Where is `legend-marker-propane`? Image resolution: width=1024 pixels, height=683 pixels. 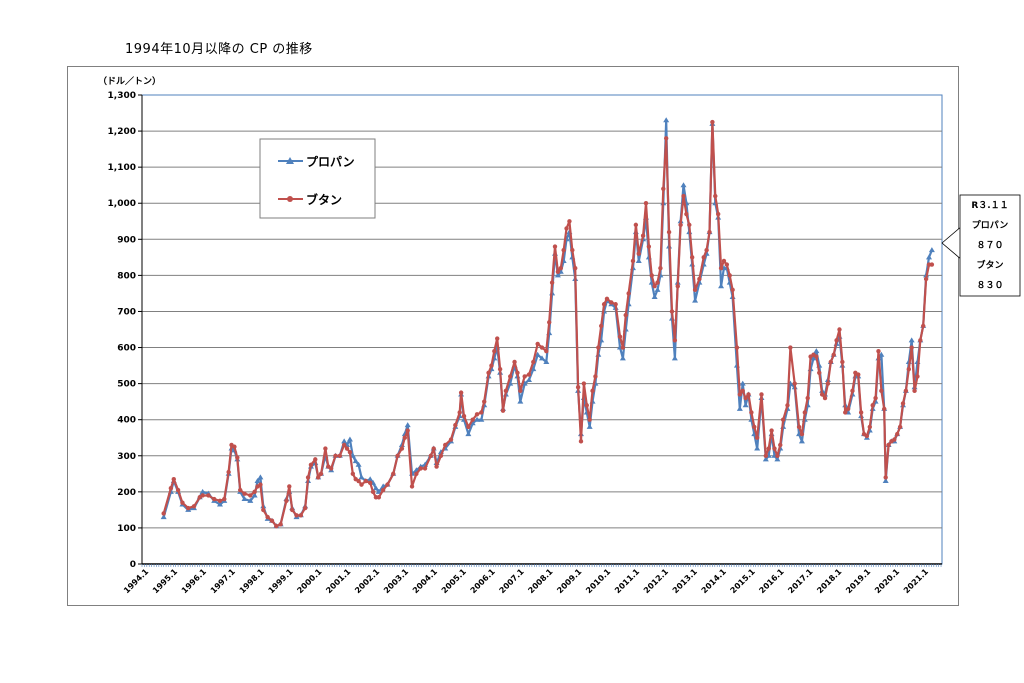
legend-marker-propane is located at coordinates (290, 160).